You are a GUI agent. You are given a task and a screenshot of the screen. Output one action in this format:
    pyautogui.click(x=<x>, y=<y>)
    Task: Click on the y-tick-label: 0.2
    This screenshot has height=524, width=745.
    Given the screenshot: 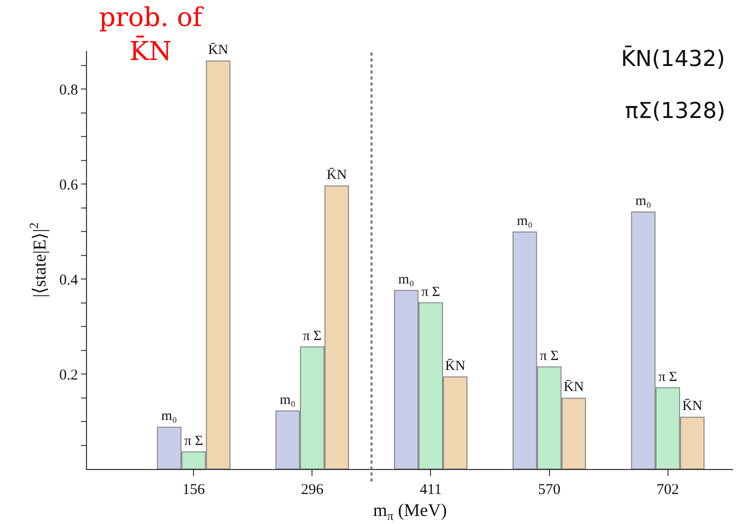 What is the action you would take?
    pyautogui.click(x=68, y=375)
    